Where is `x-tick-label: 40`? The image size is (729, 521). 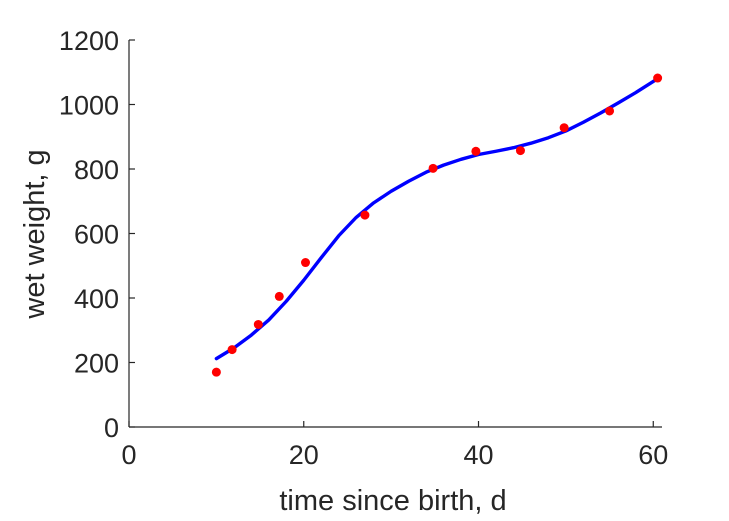
x-tick-label: 40 is located at coordinates (478, 455).